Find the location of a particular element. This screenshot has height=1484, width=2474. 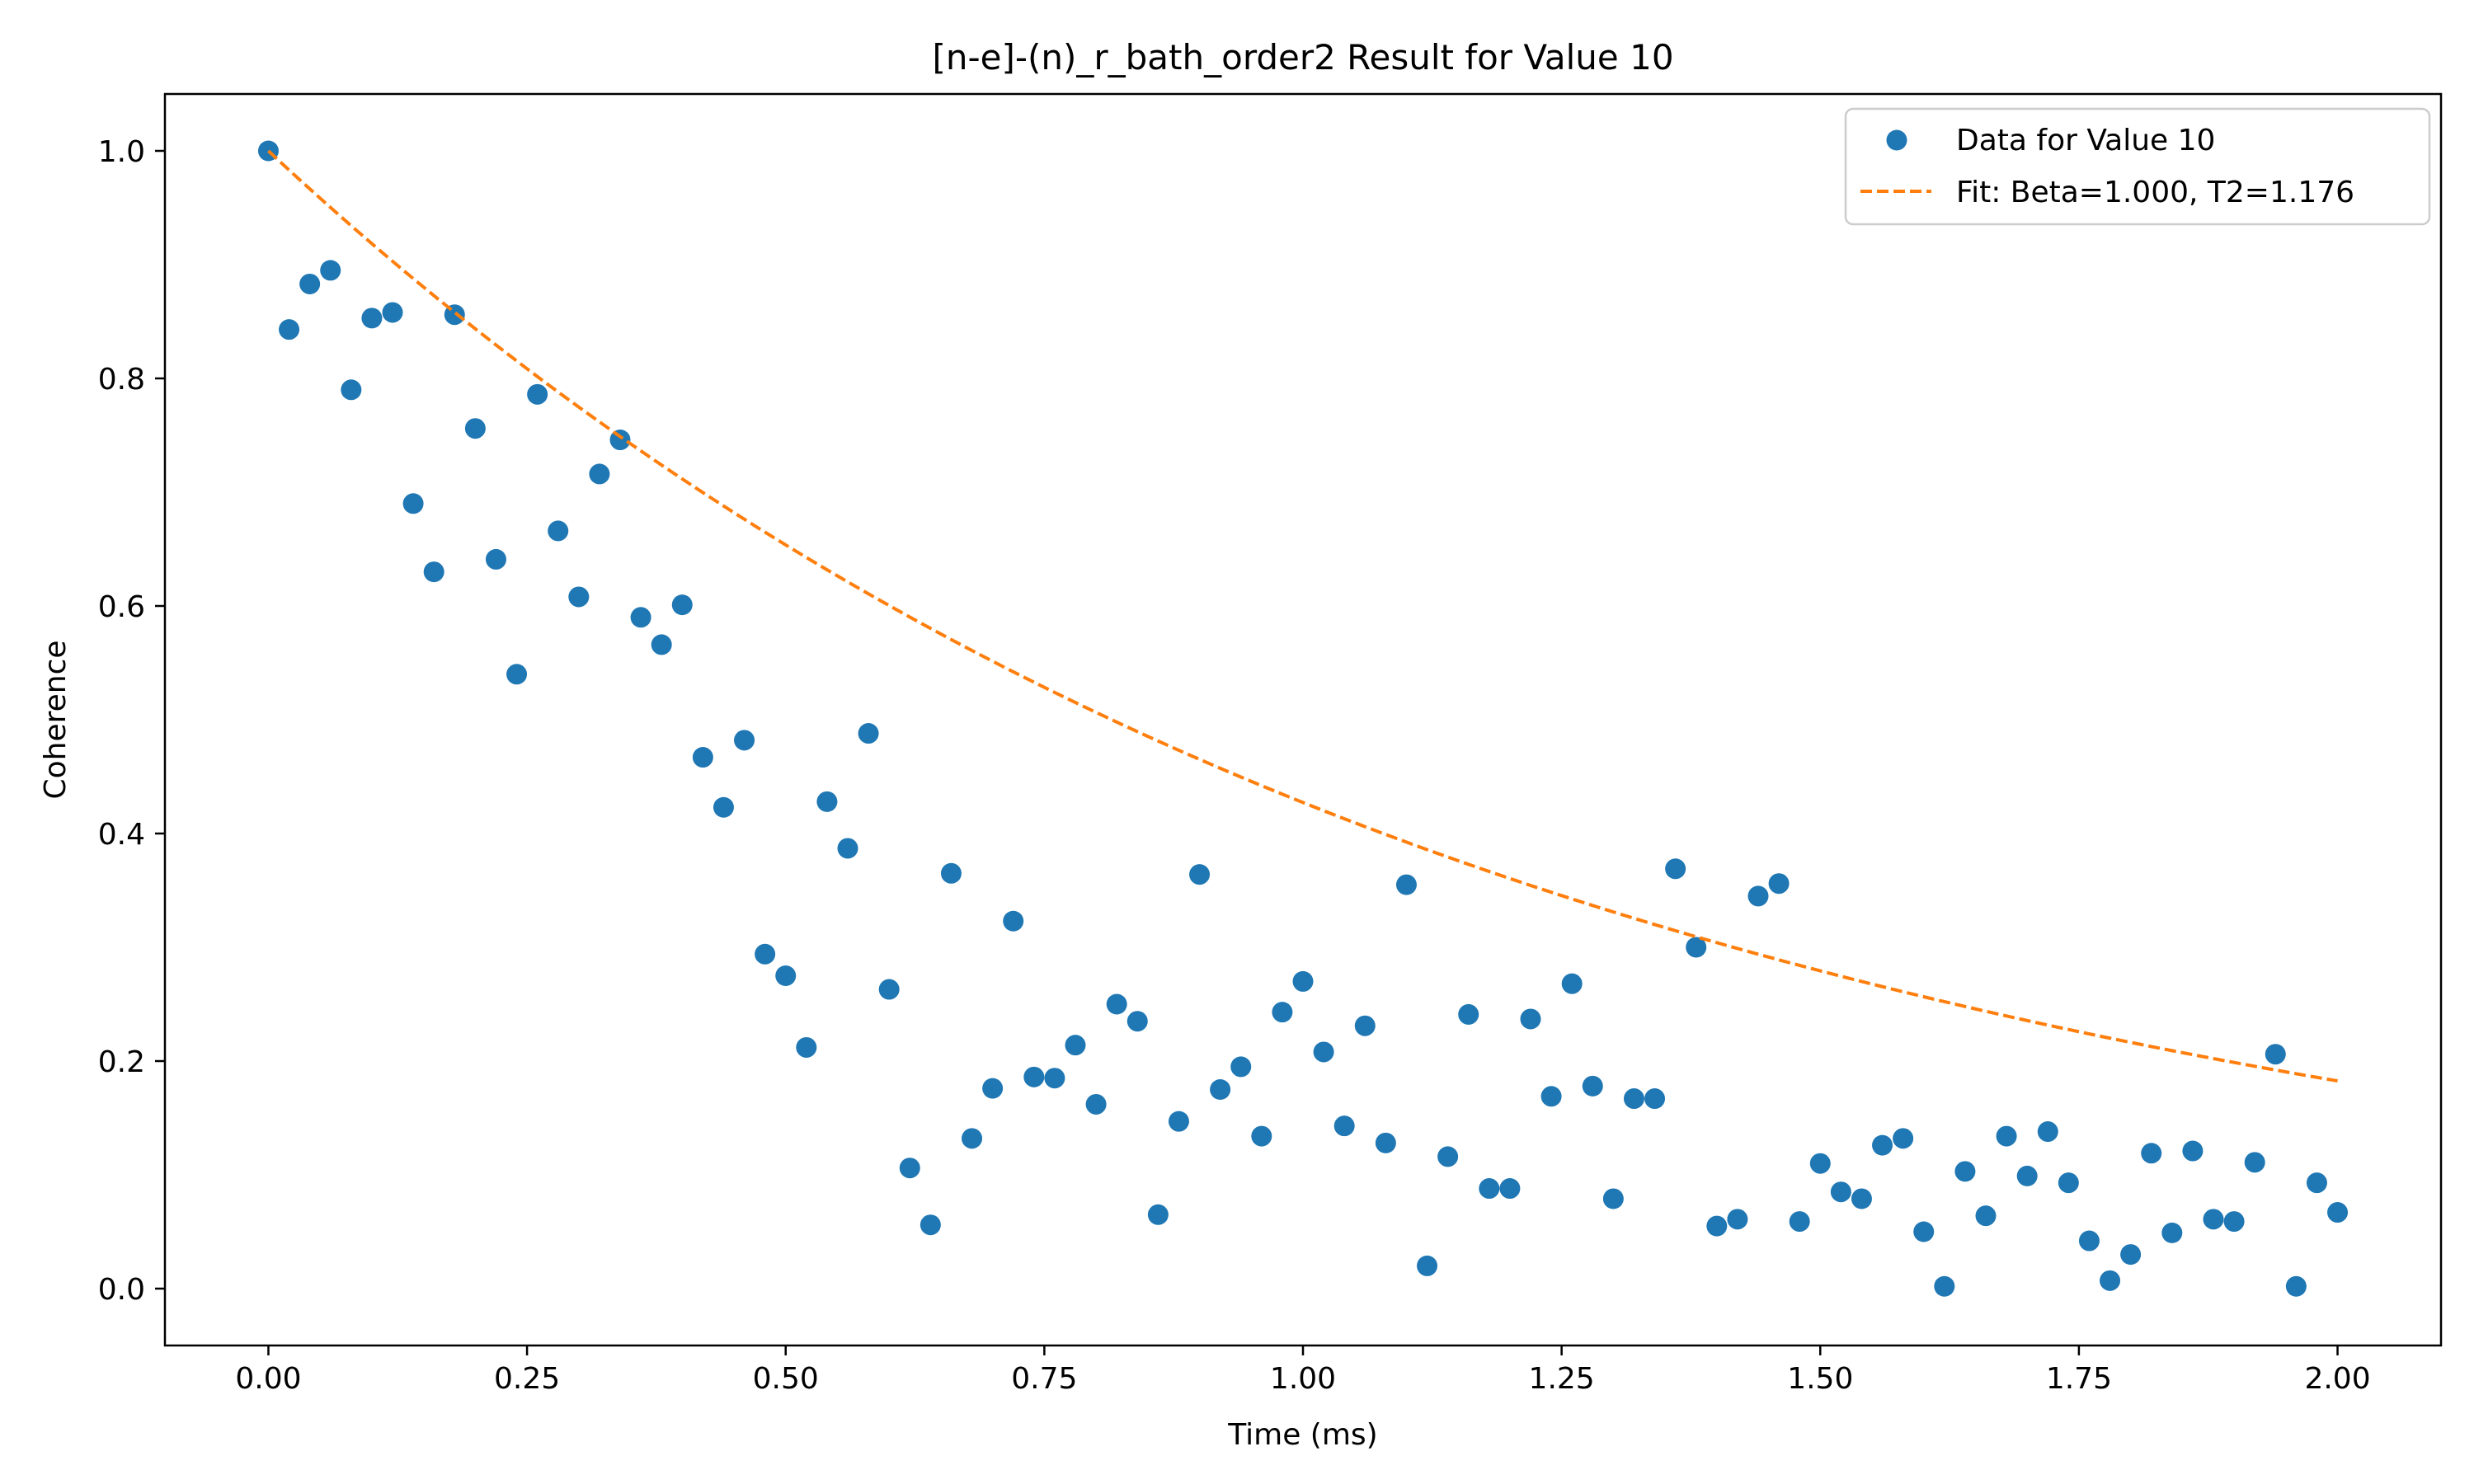

x-tick-label: 1.50 is located at coordinates (1820, 1379).